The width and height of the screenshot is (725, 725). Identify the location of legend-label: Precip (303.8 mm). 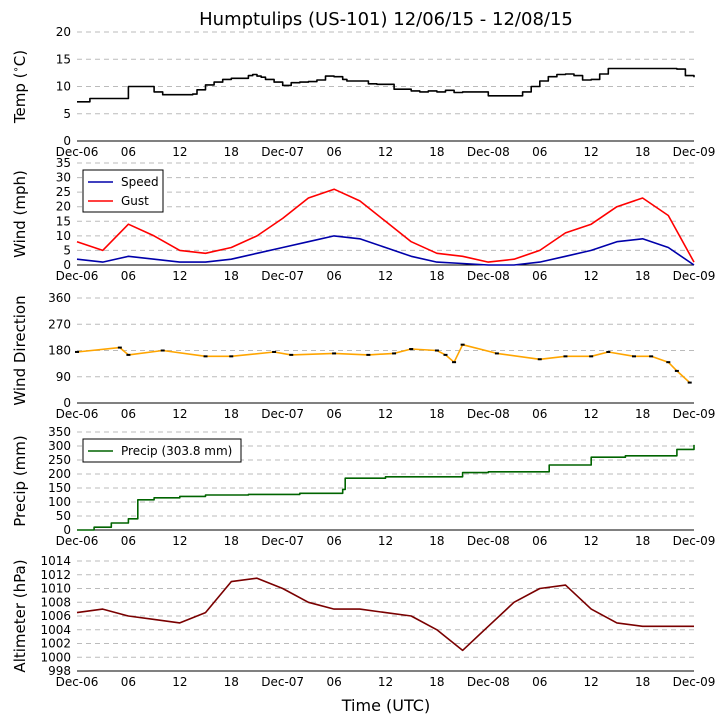
(176, 451).